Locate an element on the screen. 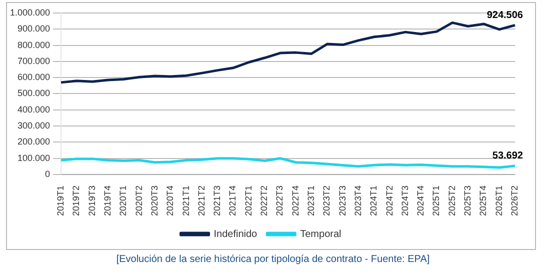 Image resolution: width=546 pixels, height=280 pixels. legend-label: Temporal is located at coordinates (321, 234).